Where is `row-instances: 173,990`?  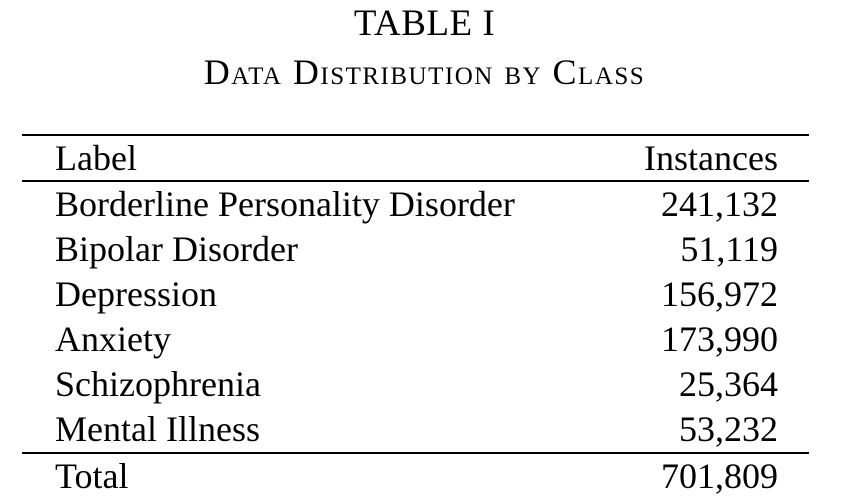 row-instances: 173,990 is located at coordinates (719, 339).